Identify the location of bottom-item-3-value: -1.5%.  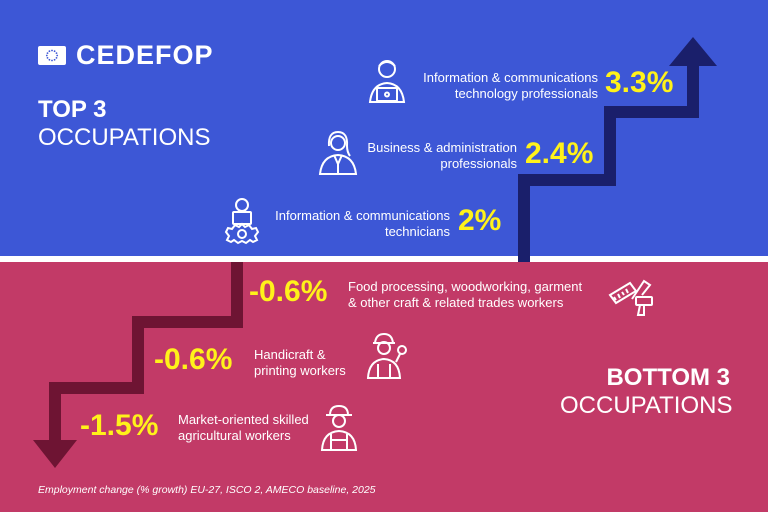
(119, 426).